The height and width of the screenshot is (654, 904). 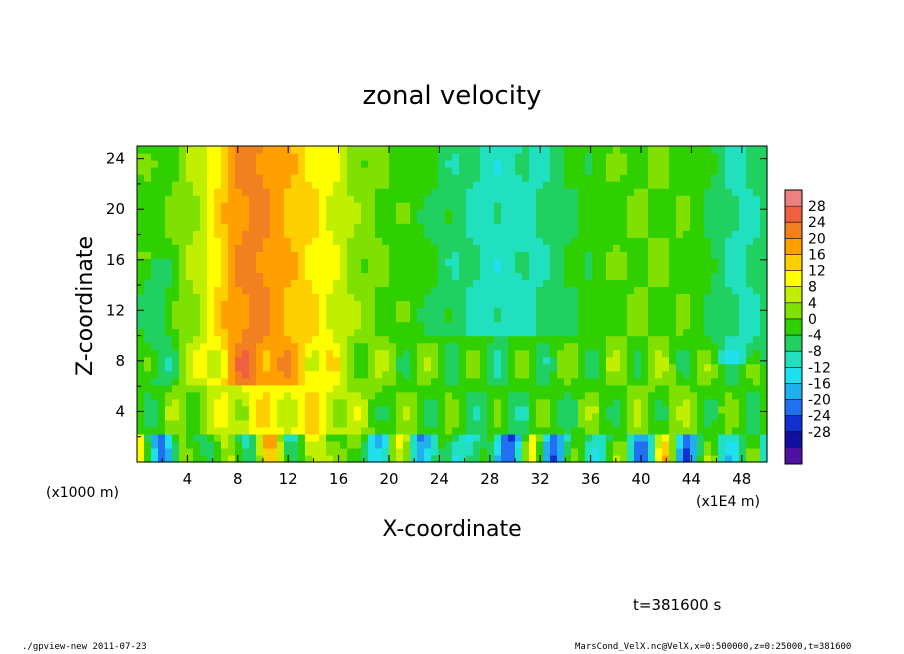 I want to click on colorbar-tick-label: -4, so click(x=815, y=336).